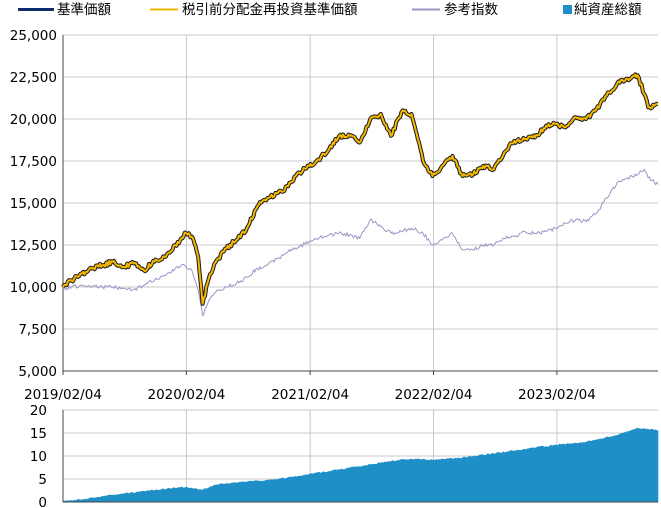 This screenshot has height=508, width=661. What do you see at coordinates (33, 120) in the screenshot?
I see `y-tick-label: 20,000` at bounding box center [33, 120].